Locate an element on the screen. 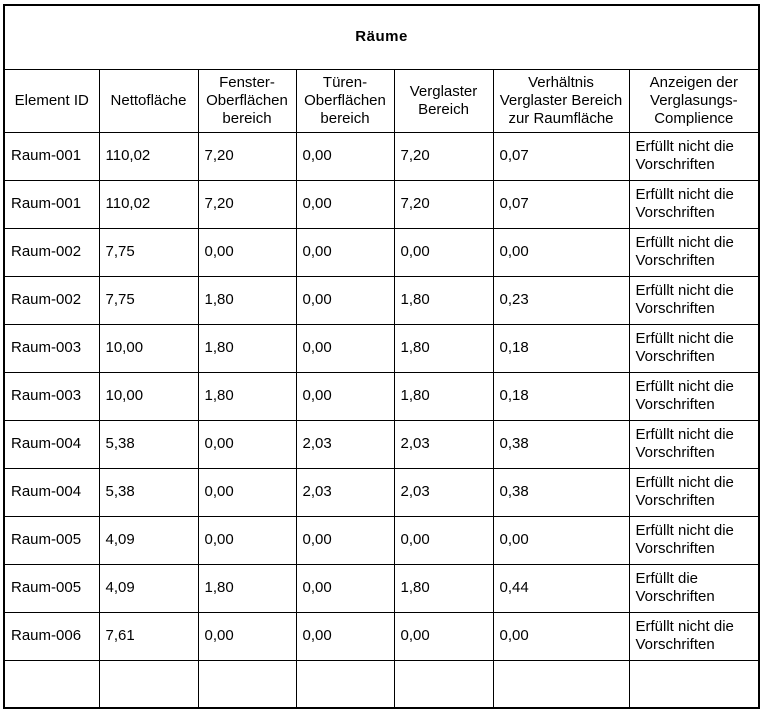 This screenshot has width=765, height=709. table-cell: Raum-005 is located at coordinates (51, 588).